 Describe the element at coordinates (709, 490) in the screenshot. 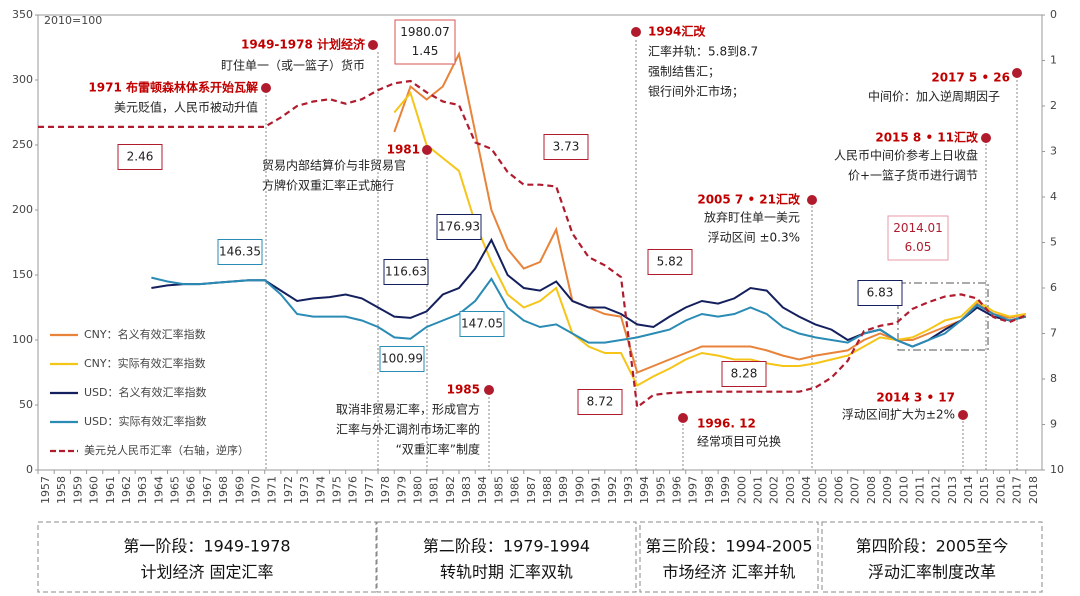

I see `x-tick-label: 1998` at that location.